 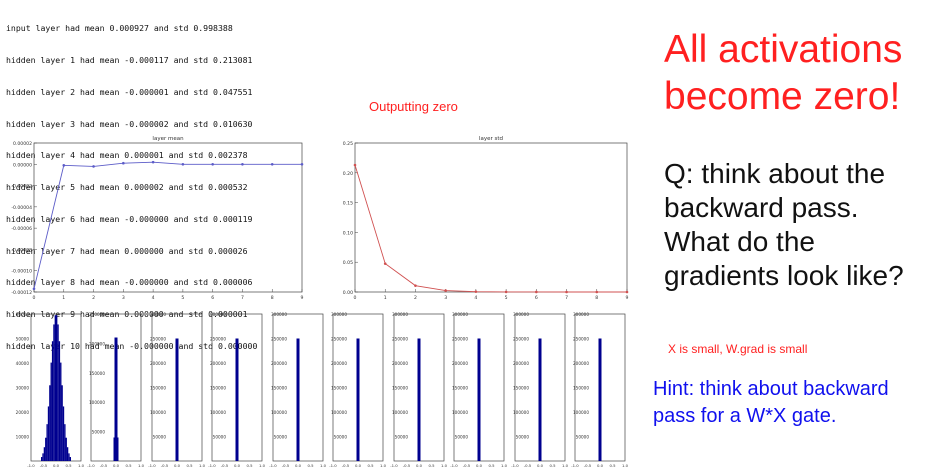 I want to click on headline-line: All activations, so click(x=783, y=49).